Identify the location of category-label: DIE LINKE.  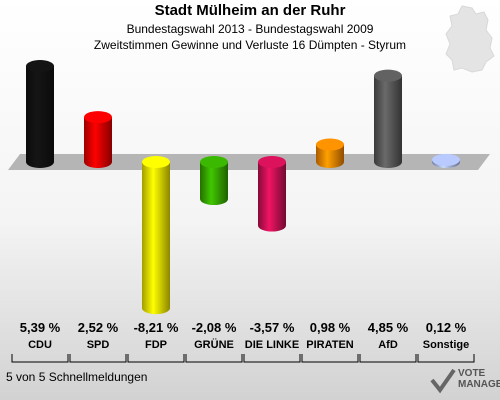
(272, 345).